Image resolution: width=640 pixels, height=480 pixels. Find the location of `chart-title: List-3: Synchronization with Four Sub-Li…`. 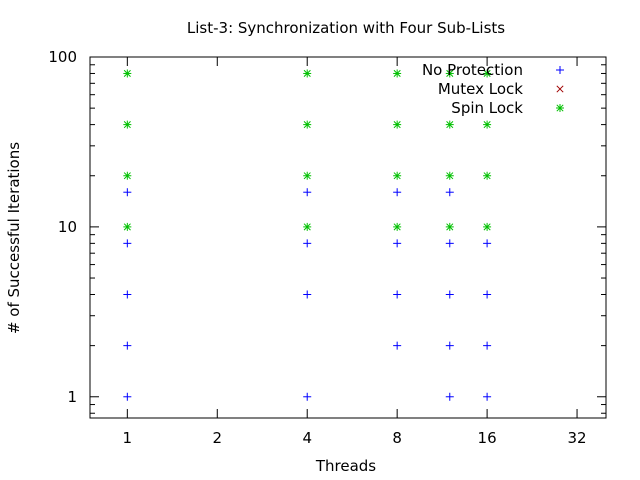

chart-title: List-3: Synchronization with Four Sub-Li… is located at coordinates (346, 28).